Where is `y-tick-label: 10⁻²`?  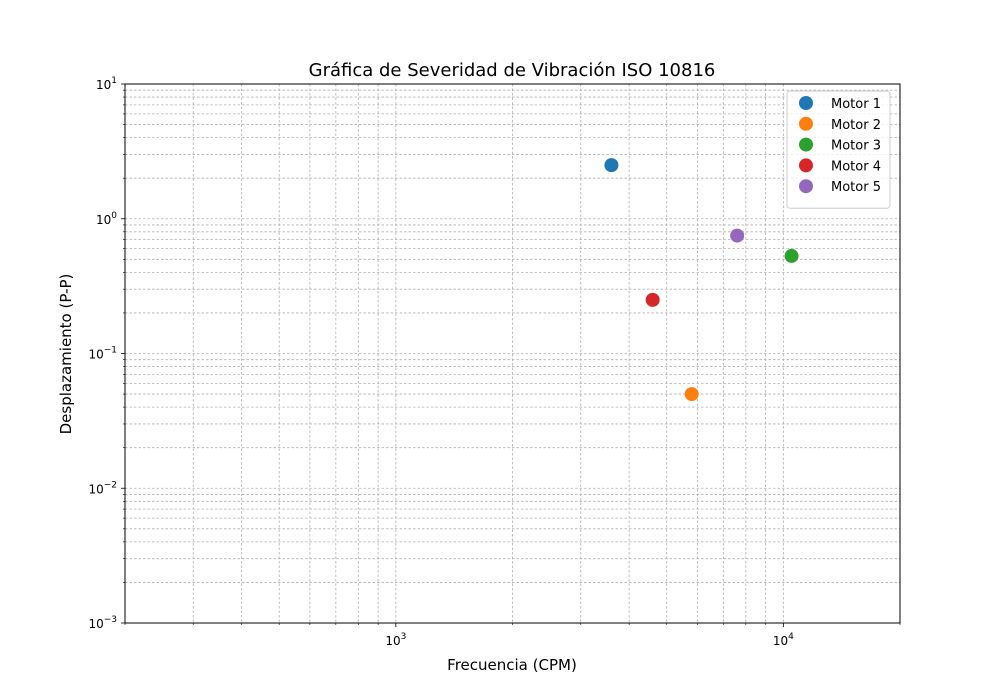
y-tick-label: 10⁻² is located at coordinates (102, 488).